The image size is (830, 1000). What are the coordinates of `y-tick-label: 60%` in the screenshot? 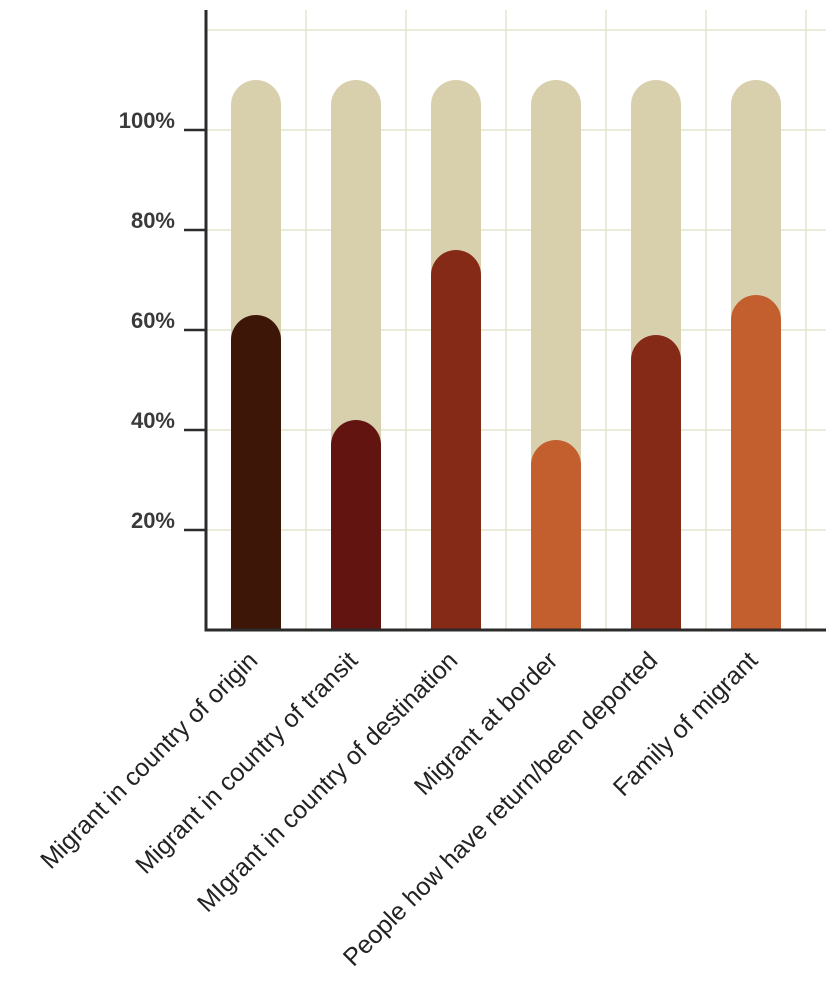 It's located at (153, 320).